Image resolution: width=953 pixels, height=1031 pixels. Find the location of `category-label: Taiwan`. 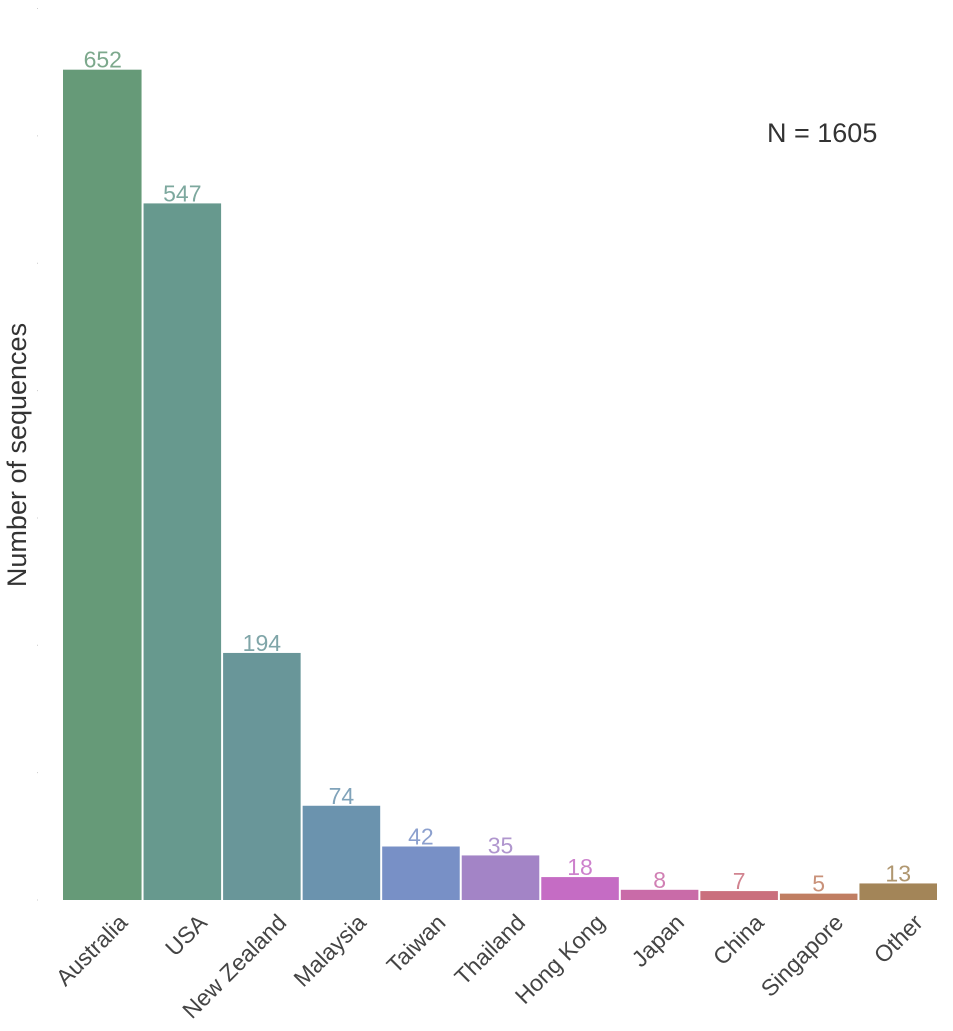

category-label: Taiwan is located at coordinates (415, 943).